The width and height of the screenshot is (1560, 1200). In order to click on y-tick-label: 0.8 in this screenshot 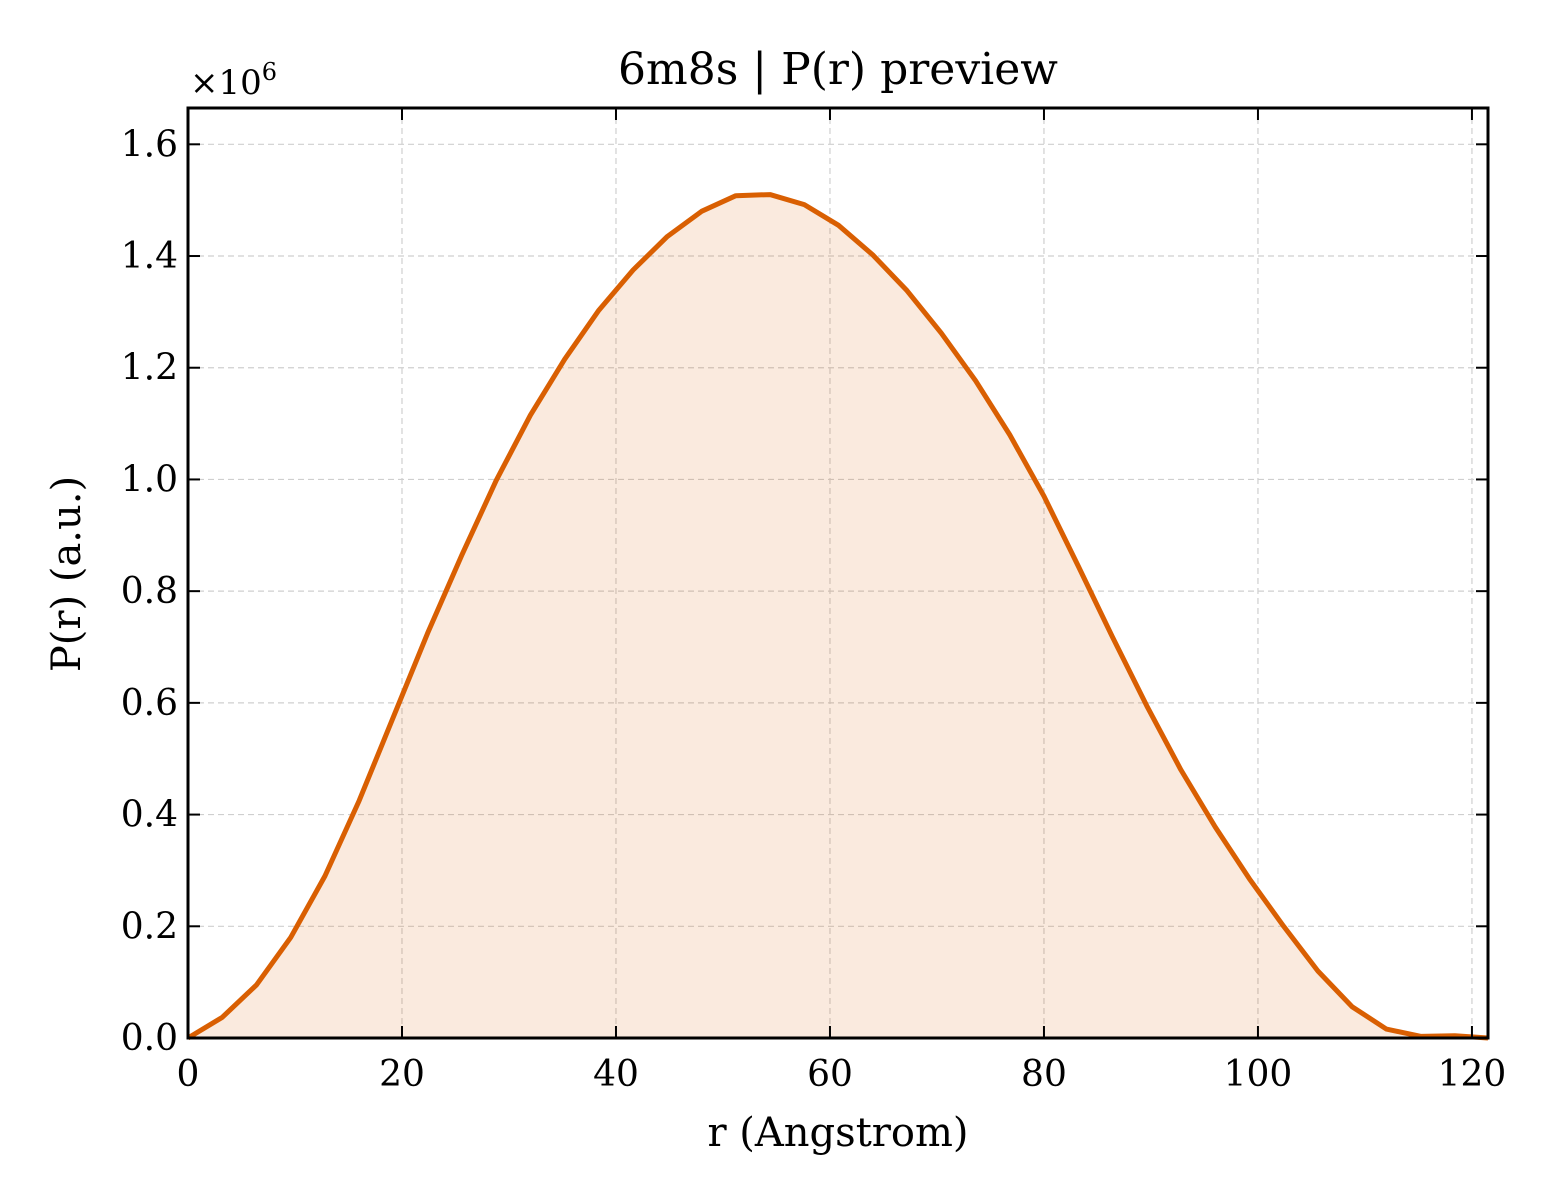, I will do `click(149, 591)`.